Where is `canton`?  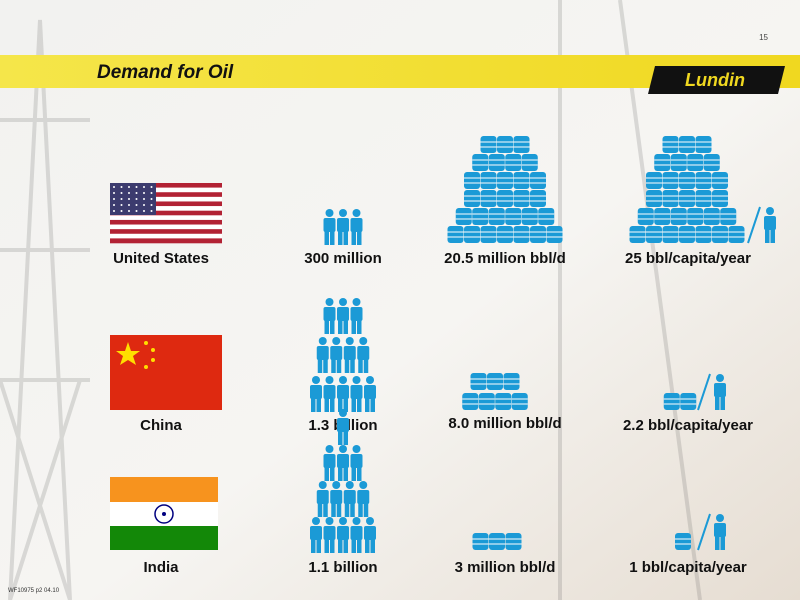 canton is located at coordinates (133, 199).